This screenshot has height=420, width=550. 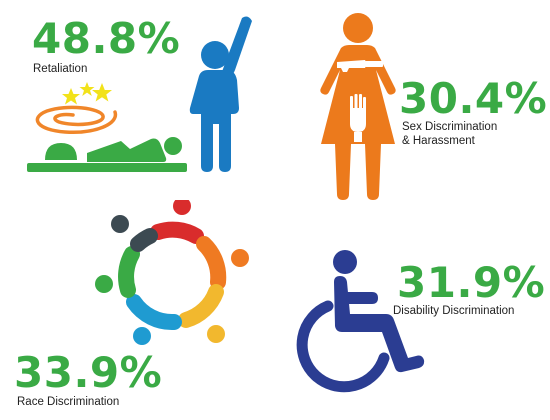 I want to click on dizzy-swirl-icon, so click(x=76, y=119).